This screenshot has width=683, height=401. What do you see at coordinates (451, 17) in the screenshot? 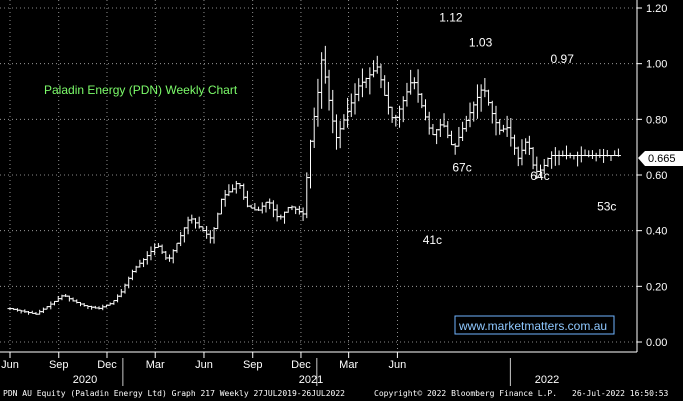
I see `annotation-label: 1.12` at bounding box center [451, 17].